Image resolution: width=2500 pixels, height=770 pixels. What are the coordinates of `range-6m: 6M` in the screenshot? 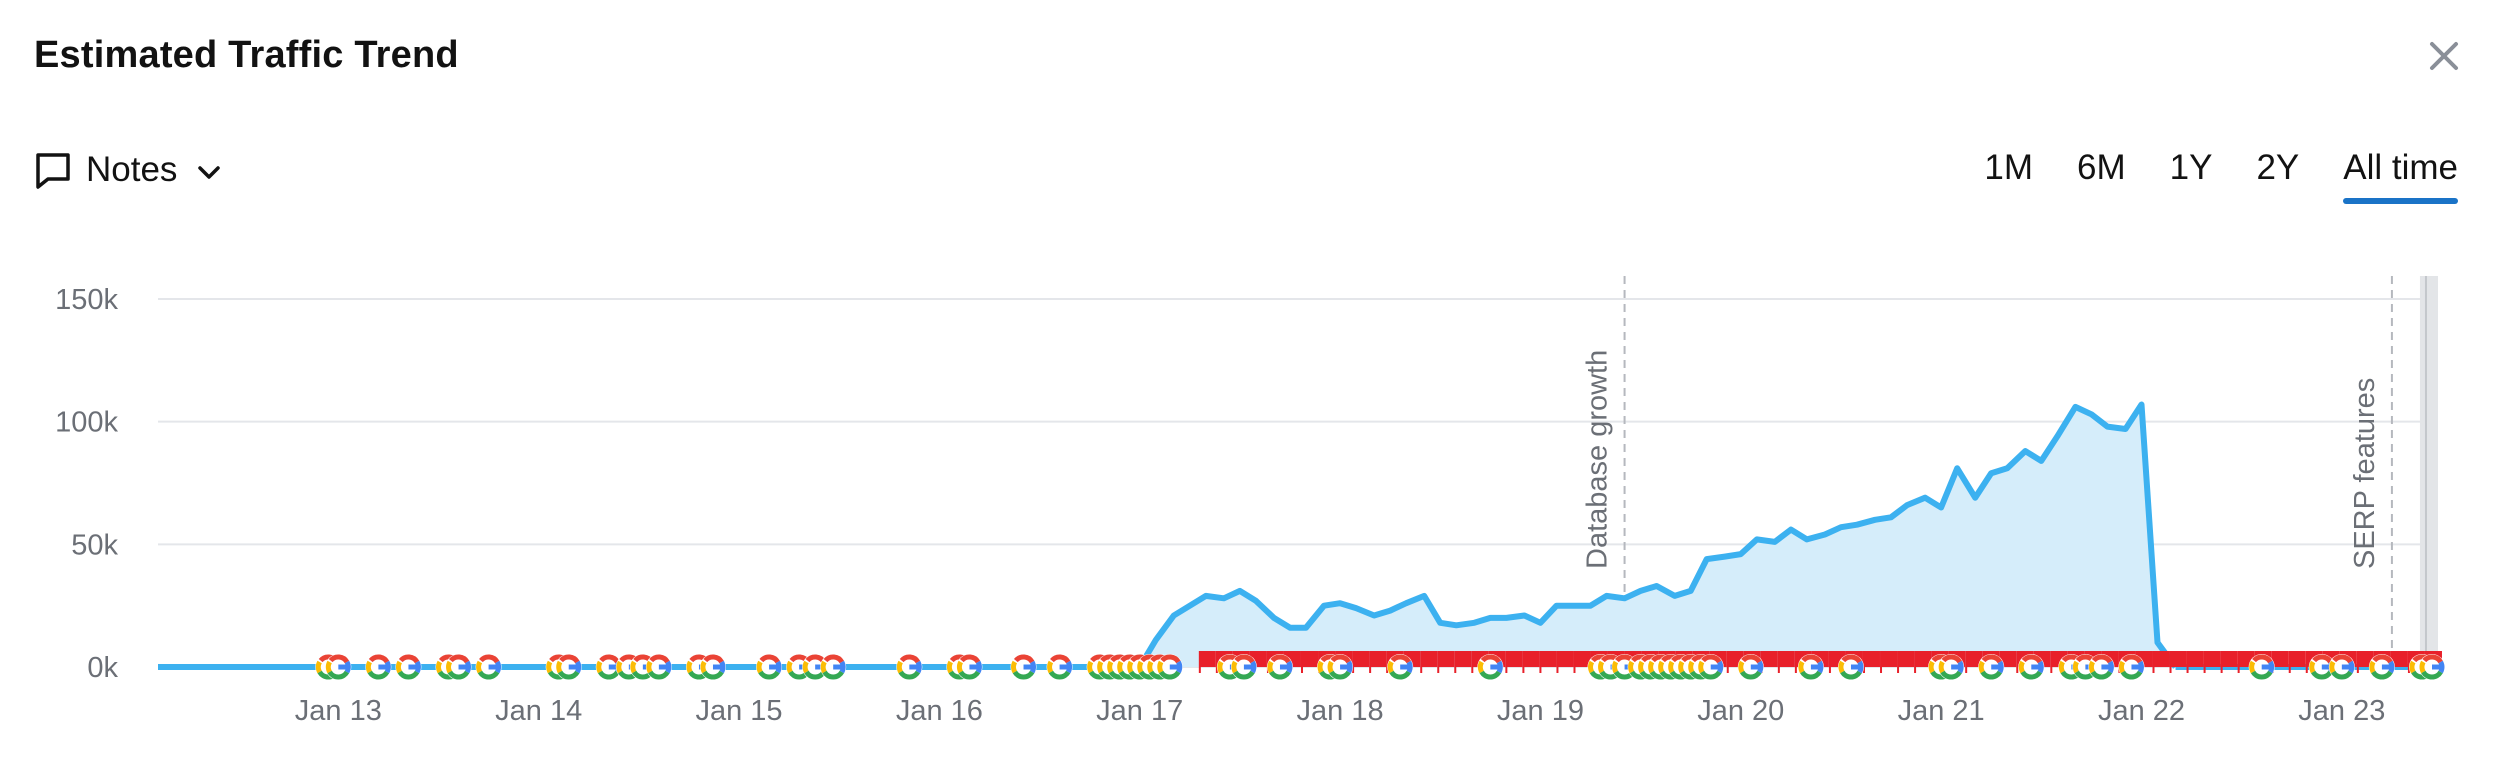 It's located at (2101, 167).